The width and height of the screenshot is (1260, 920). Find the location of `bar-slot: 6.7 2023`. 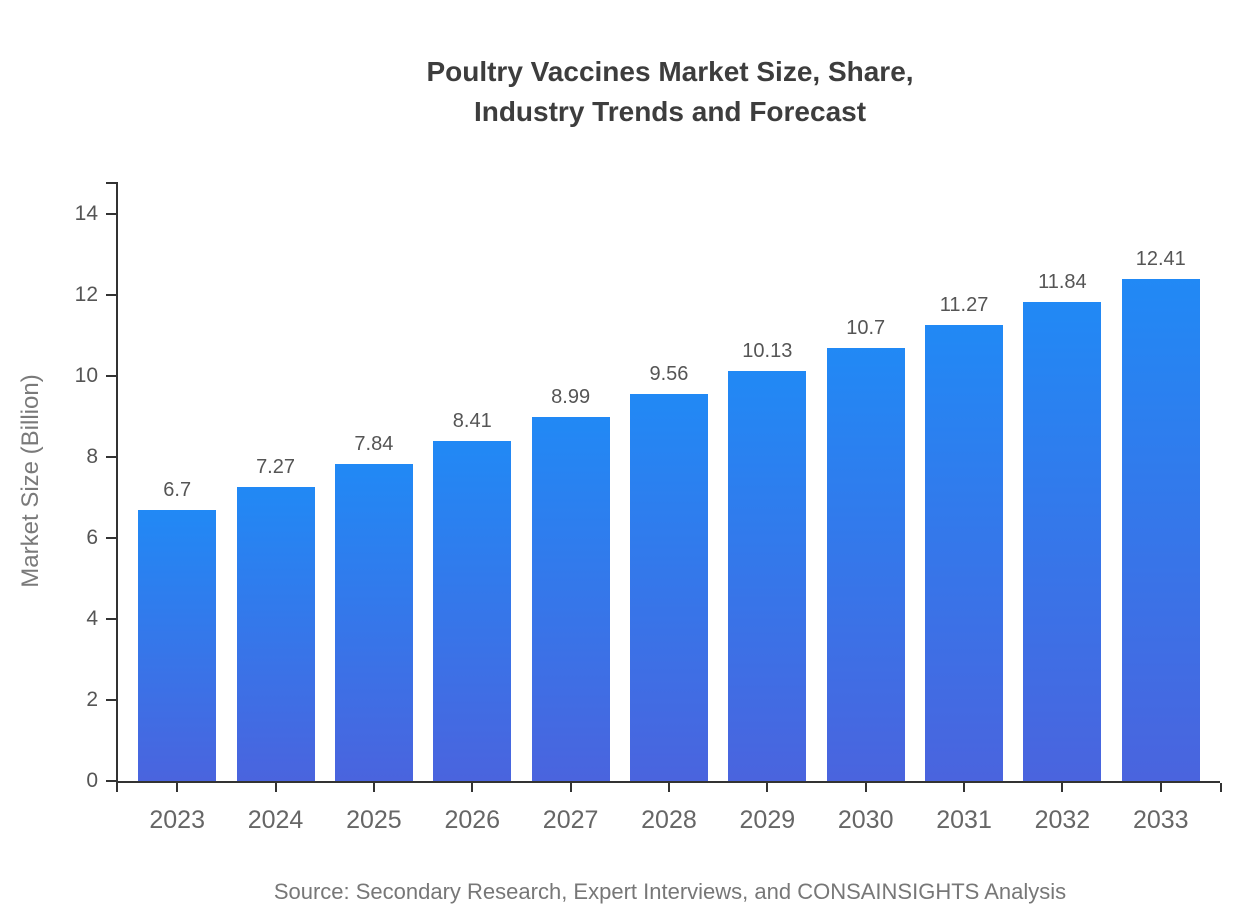

bar-slot: 6.7 2023 is located at coordinates (177, 508).